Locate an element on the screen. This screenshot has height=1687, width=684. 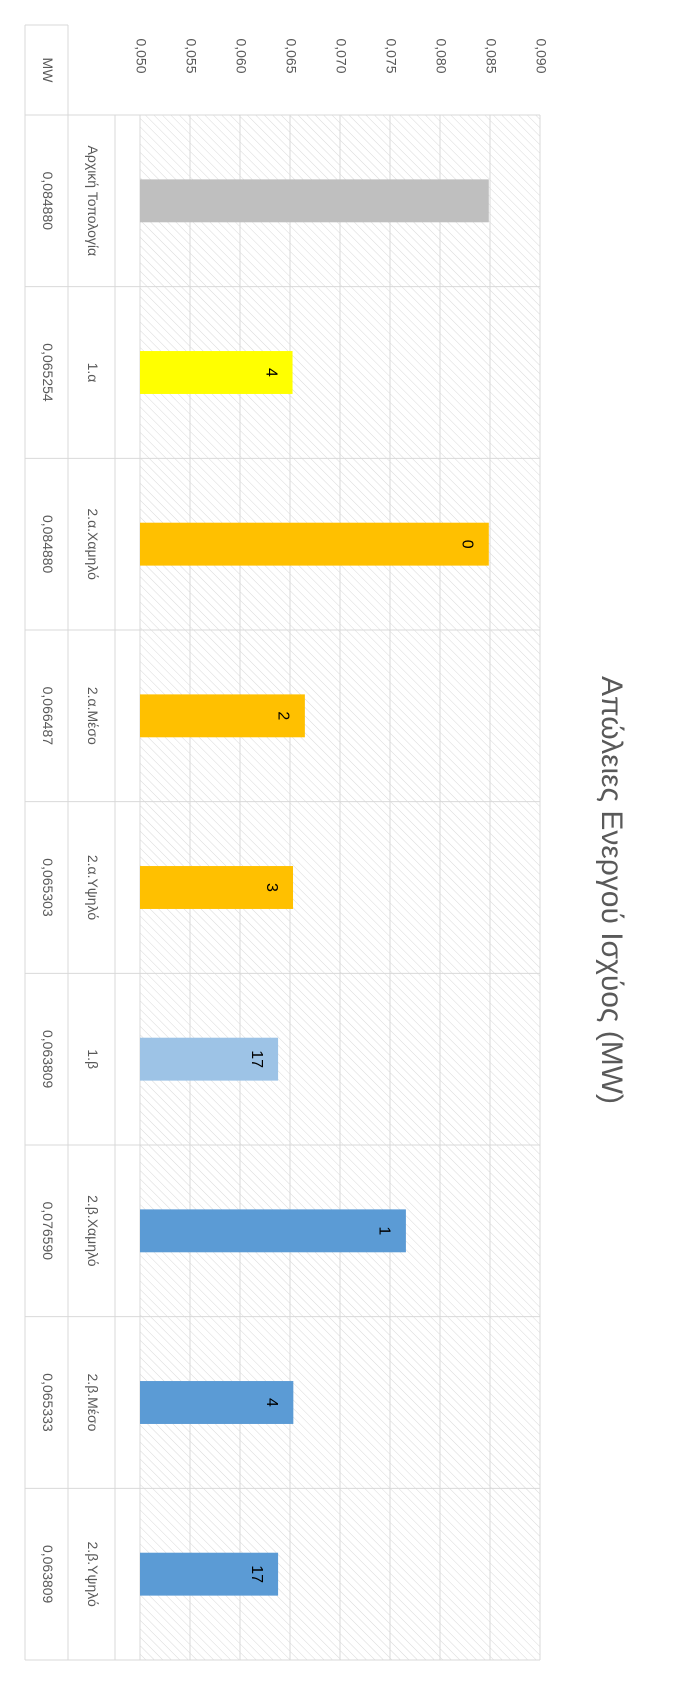
x-tick-label: 2.α.Υψηλό is located at coordinates (93, 888).